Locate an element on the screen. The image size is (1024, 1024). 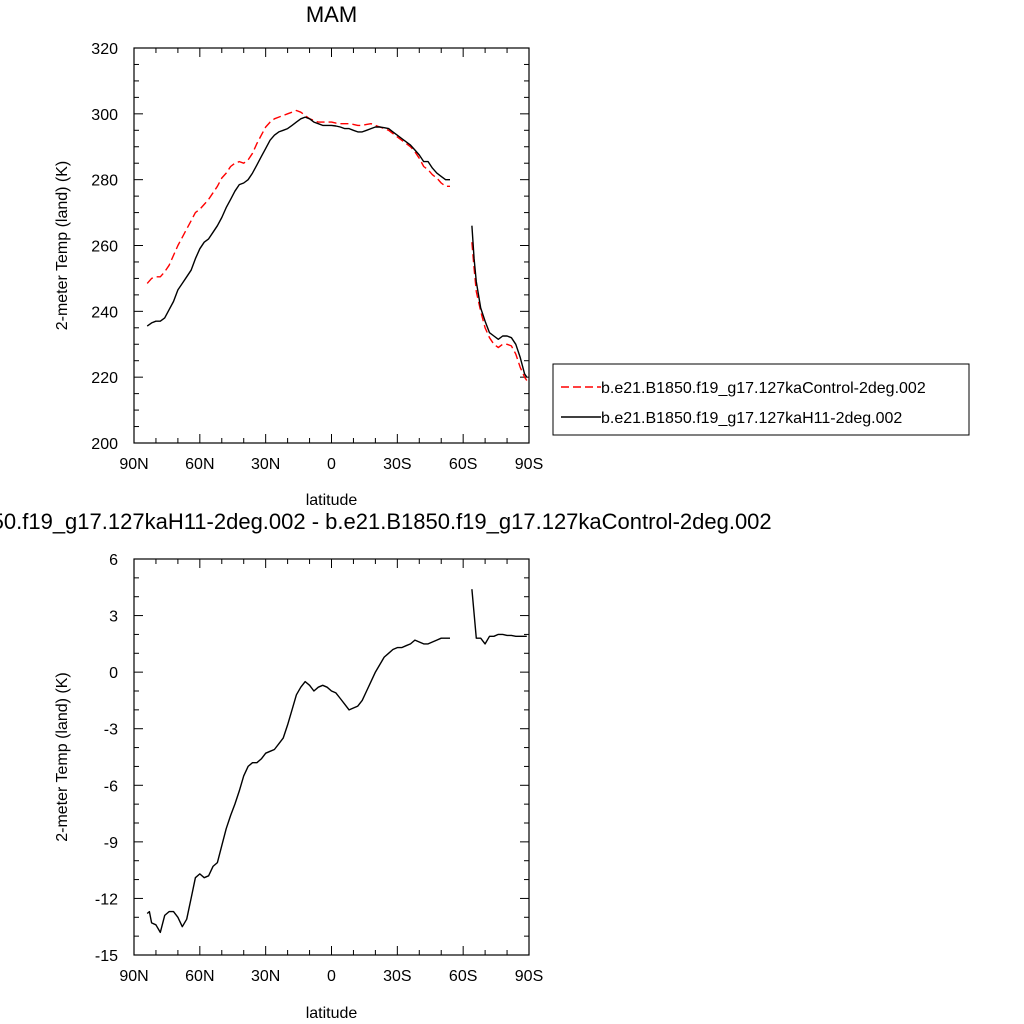
y-tick-label: 3 is located at coordinates (113, 617).